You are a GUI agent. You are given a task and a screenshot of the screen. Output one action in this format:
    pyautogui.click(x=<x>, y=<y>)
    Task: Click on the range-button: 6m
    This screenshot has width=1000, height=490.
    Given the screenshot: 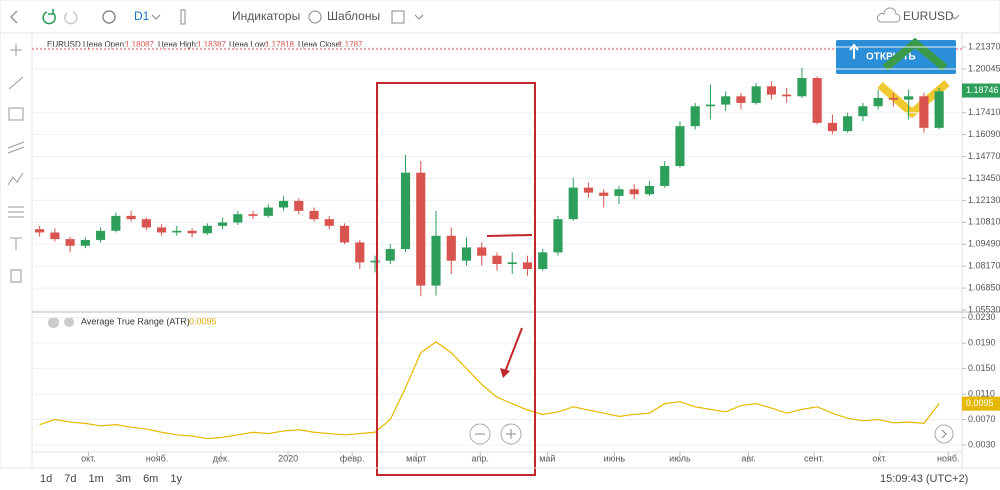 What is the action you would take?
    pyautogui.click(x=150, y=479)
    